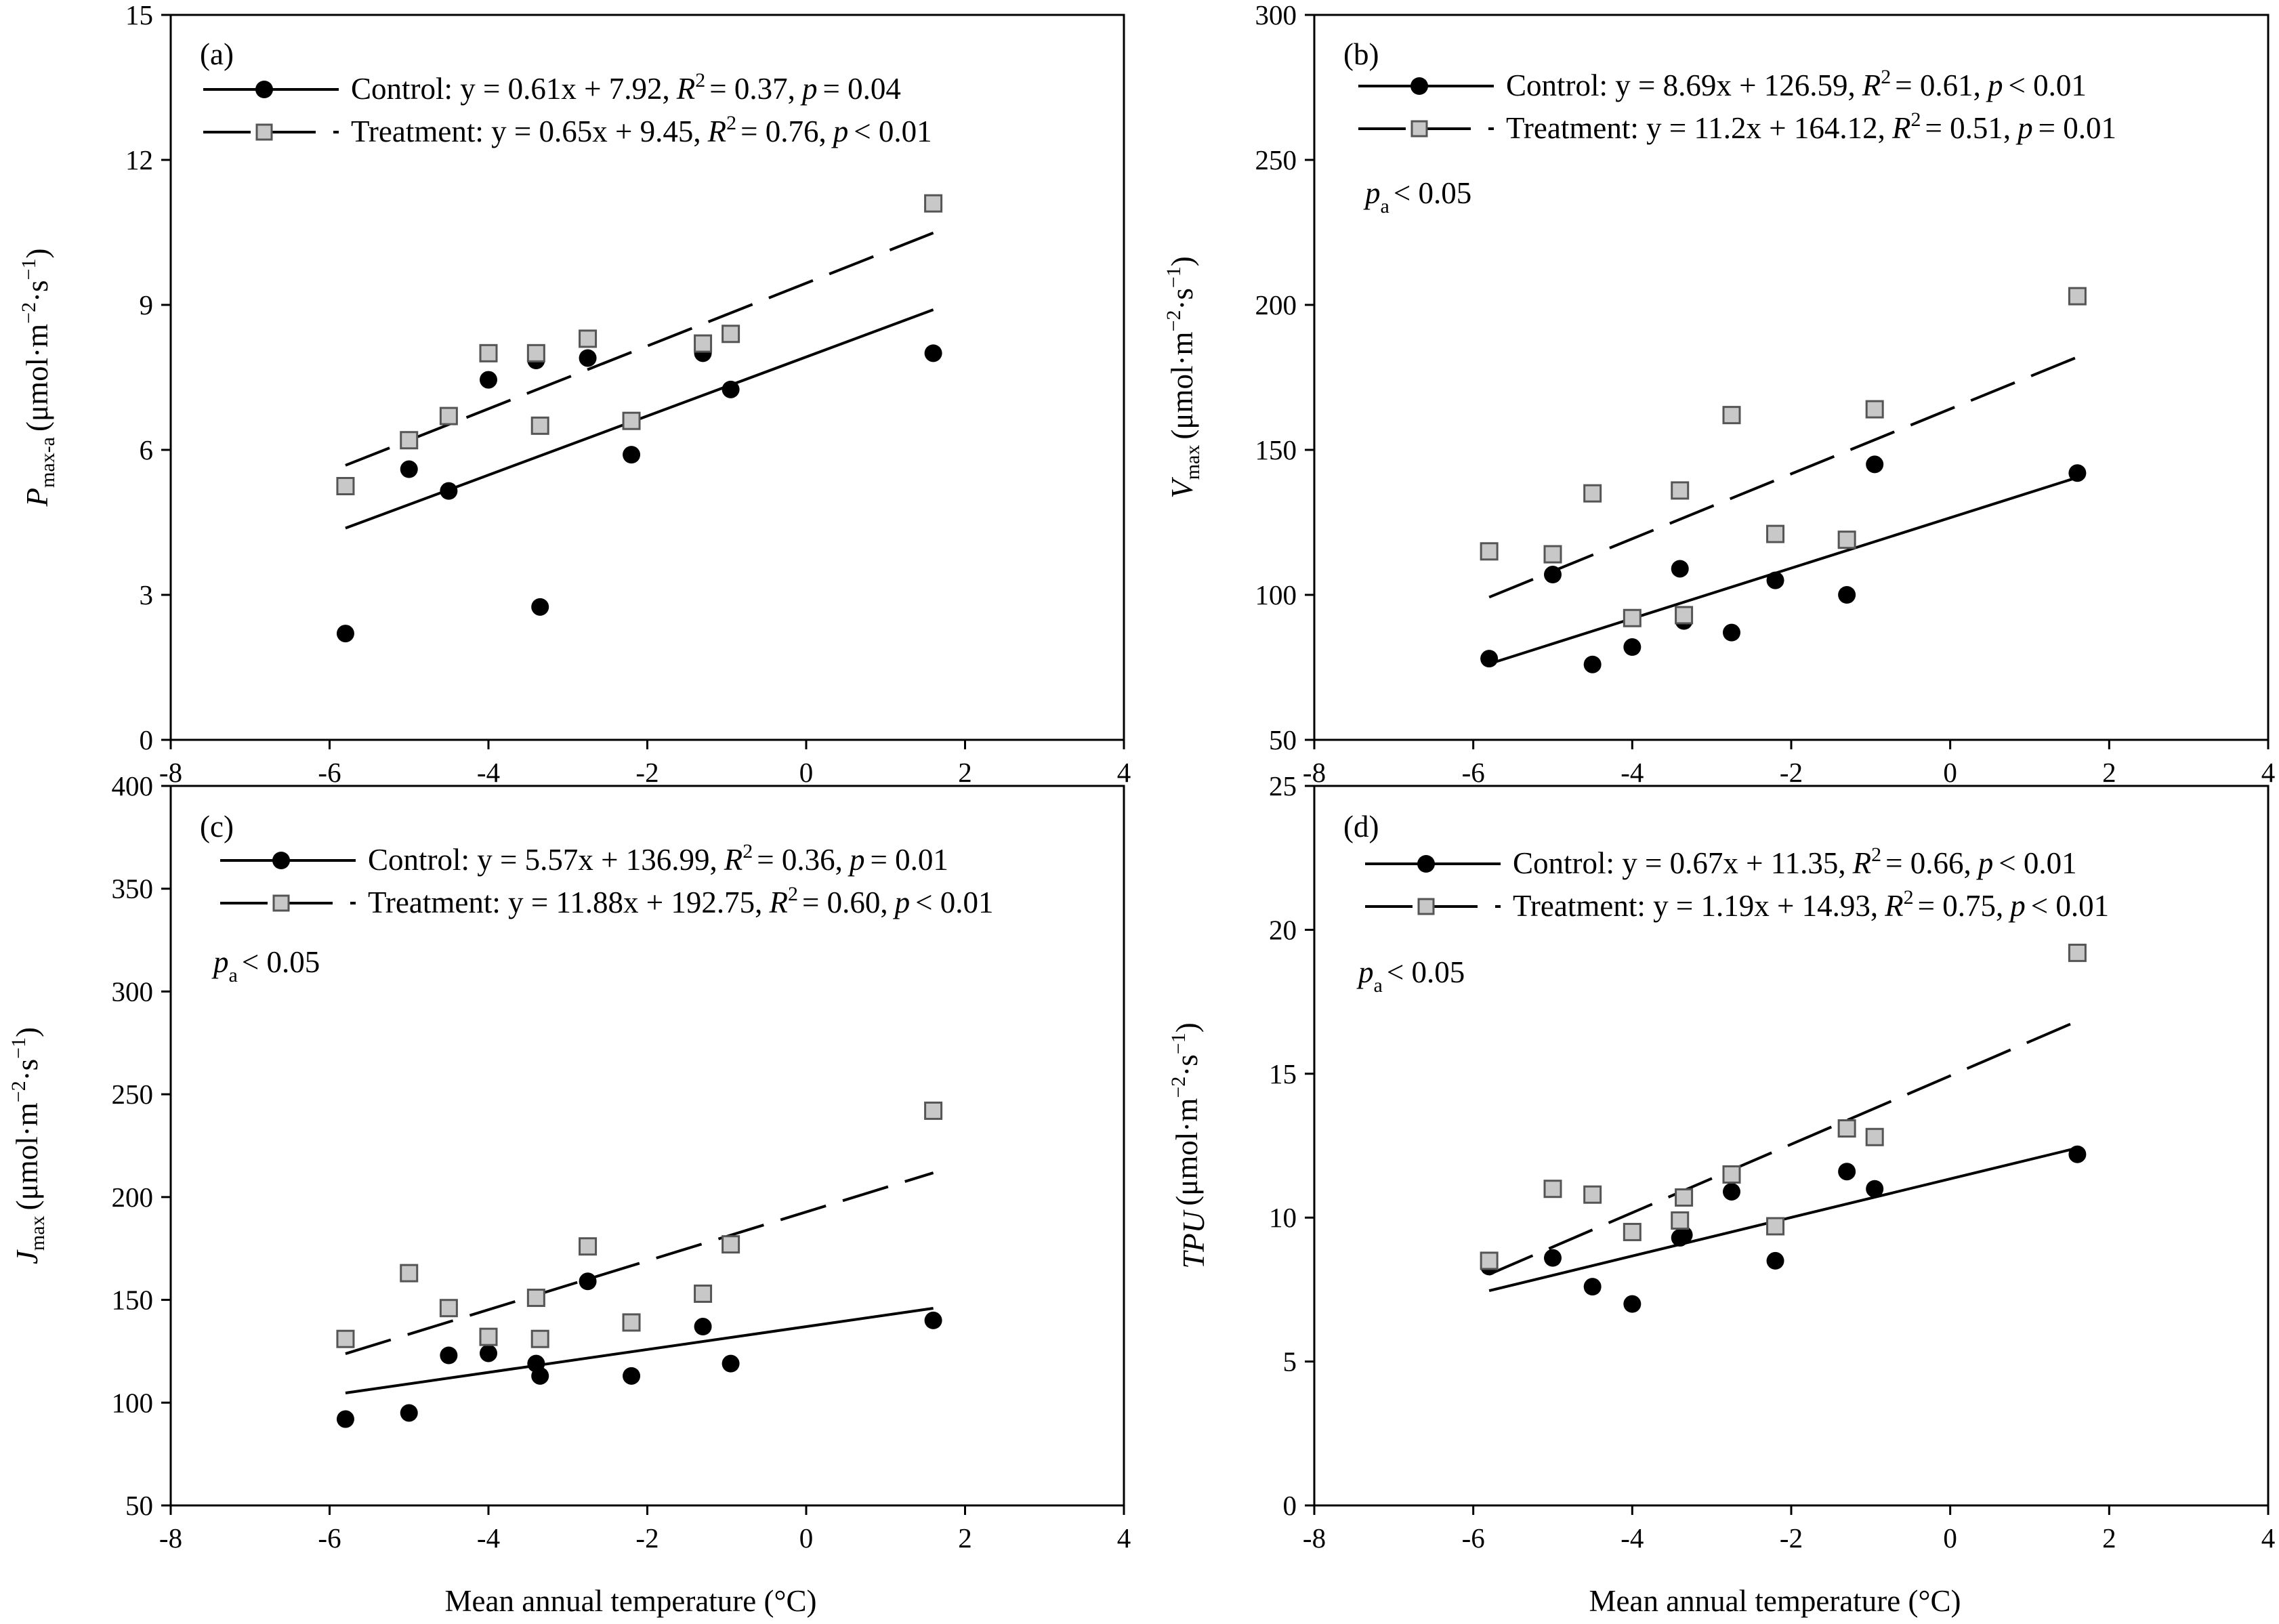 The height and width of the screenshot is (1624, 2279). Describe the element at coordinates (37, 497) in the screenshot. I see `y-axis-title-part: P` at that location.